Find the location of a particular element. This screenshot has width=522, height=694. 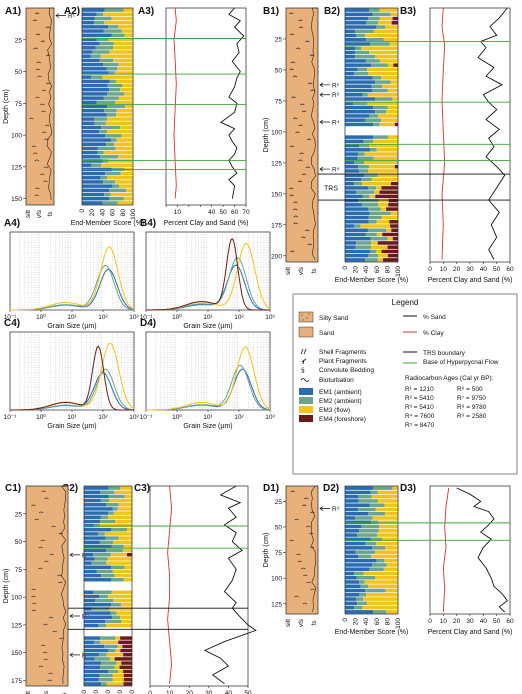

panel-label: C2) is located at coordinates (70, 488).